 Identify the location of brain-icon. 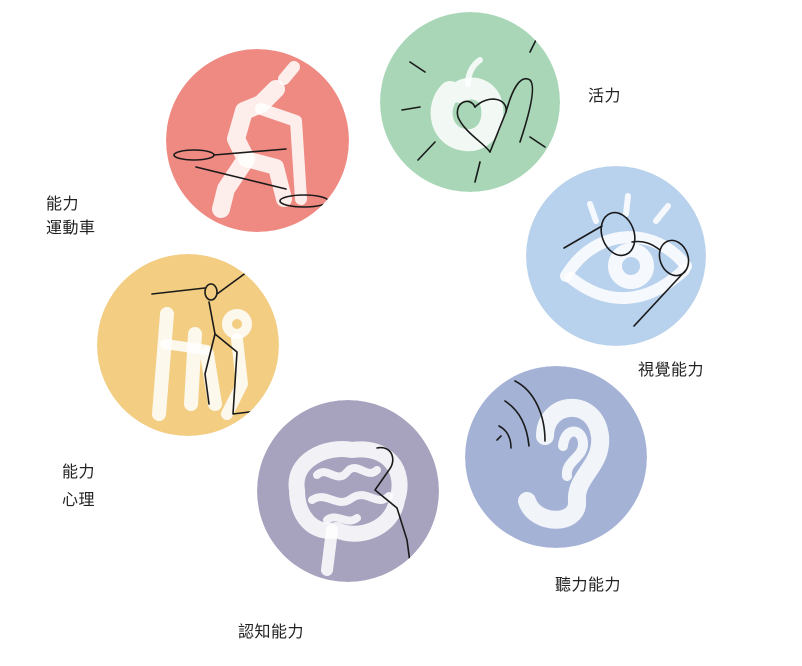
(348, 491).